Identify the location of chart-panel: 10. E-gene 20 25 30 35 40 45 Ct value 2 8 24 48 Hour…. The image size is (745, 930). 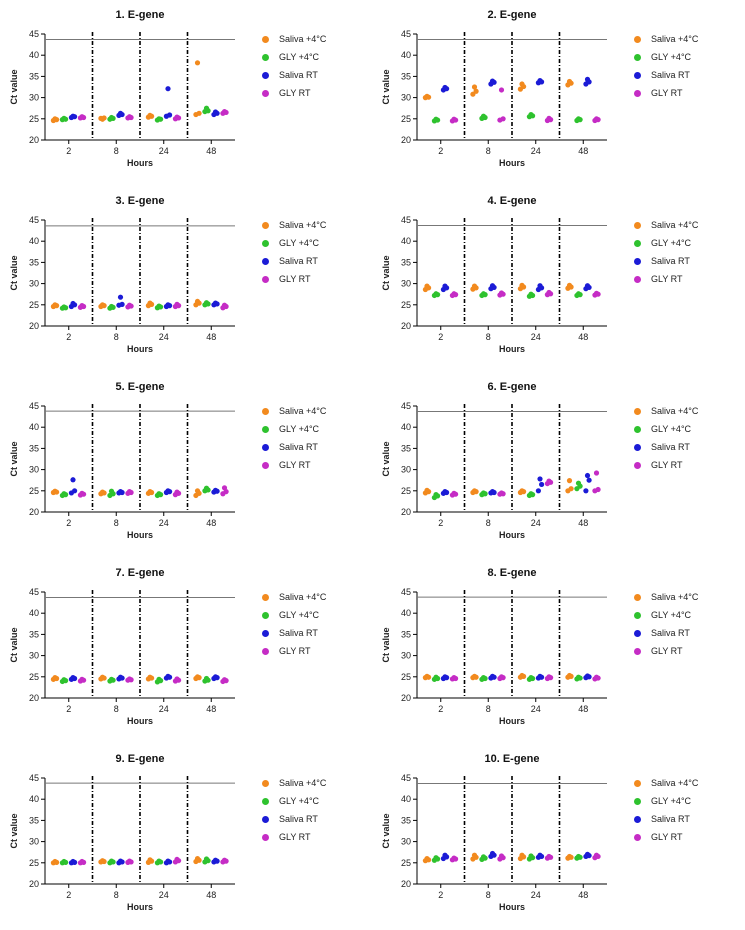
(494, 832).